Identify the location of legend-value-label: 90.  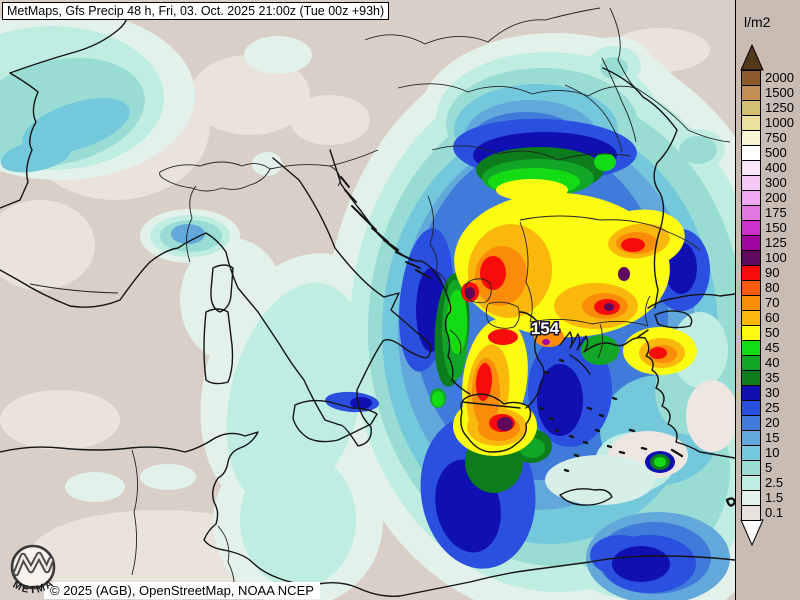
(772, 272).